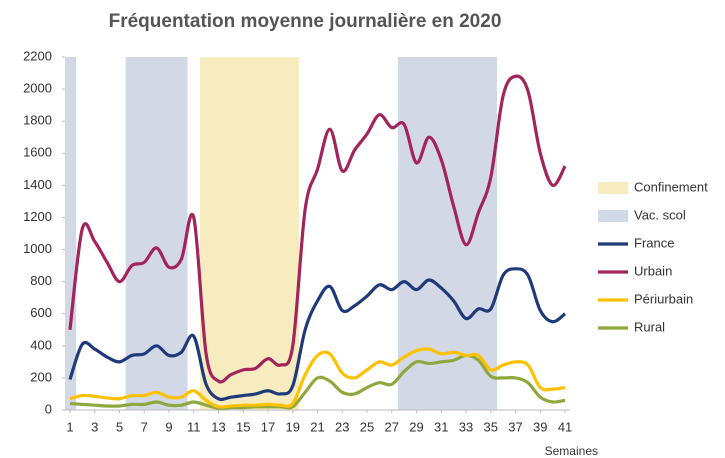 The height and width of the screenshot is (458, 725). What do you see at coordinates (515, 426) in the screenshot?
I see `x-tick-label: 37` at bounding box center [515, 426].